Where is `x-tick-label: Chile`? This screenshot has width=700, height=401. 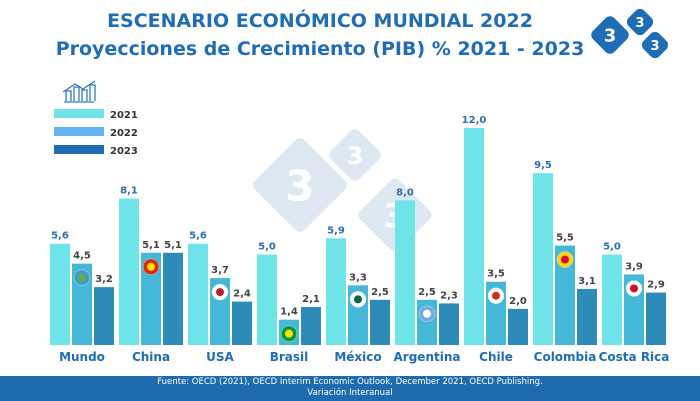
x-tick-label: Chile is located at coordinates (496, 357).